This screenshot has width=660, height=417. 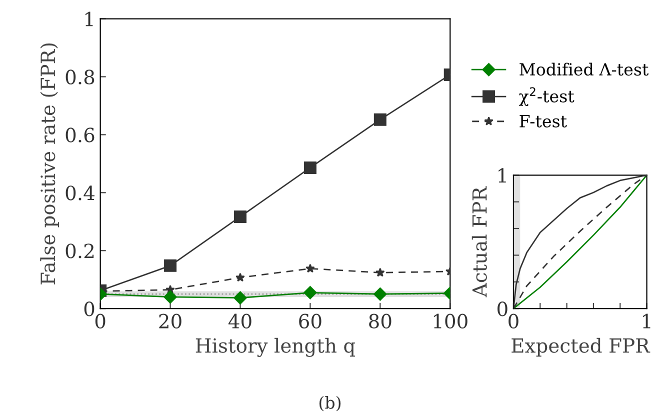 What do you see at coordinates (89, 309) in the screenshot?
I see `y-tick-label: 0` at bounding box center [89, 309].